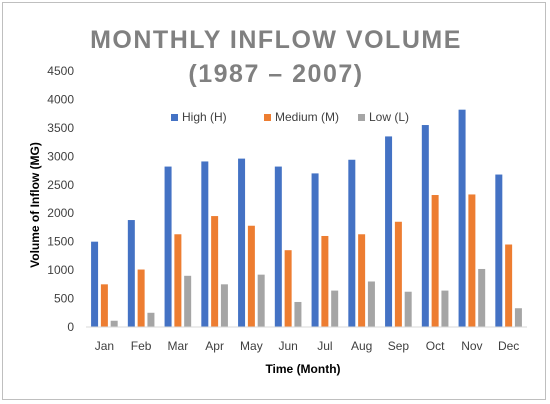 Image resolution: width=550 pixels, height=404 pixels. Describe the element at coordinates (276, 40) in the screenshot. I see `chart-title-line1: MONTHLY INFLOW VOLUME` at that location.